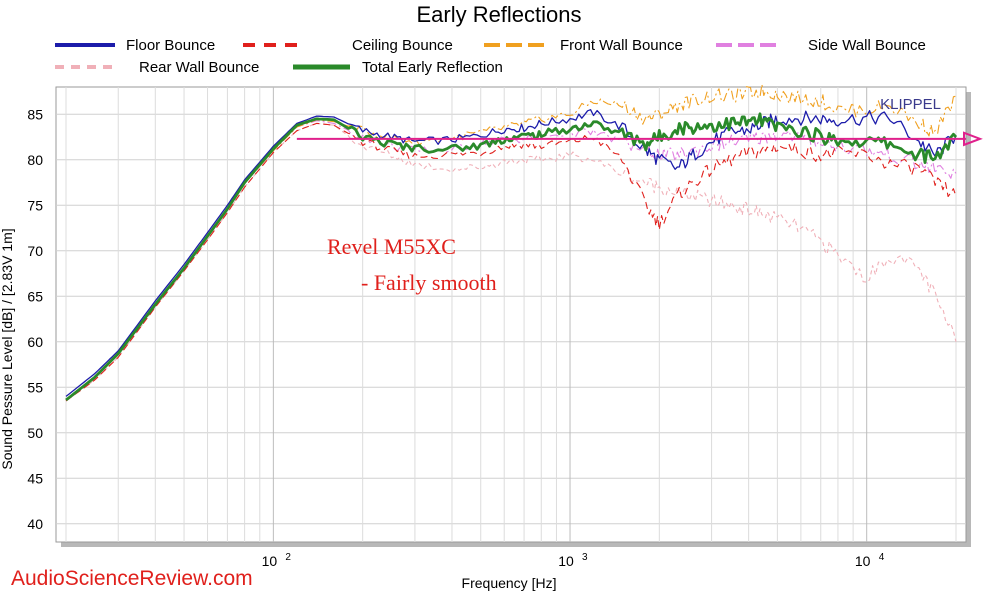 This screenshot has height=600, width=1000. I want to click on y-tick-labels: 40 45 50 55 60 65 70 75 80 85, so click(35, 319).